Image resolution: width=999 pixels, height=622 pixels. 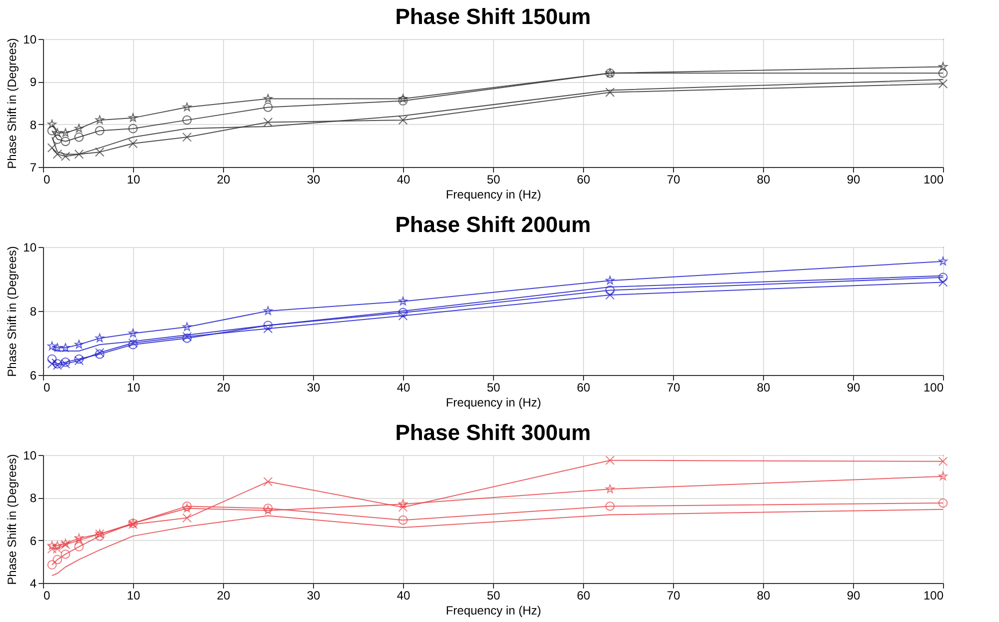 I want to click on y-tick-label: 9, so click(x=33, y=82).